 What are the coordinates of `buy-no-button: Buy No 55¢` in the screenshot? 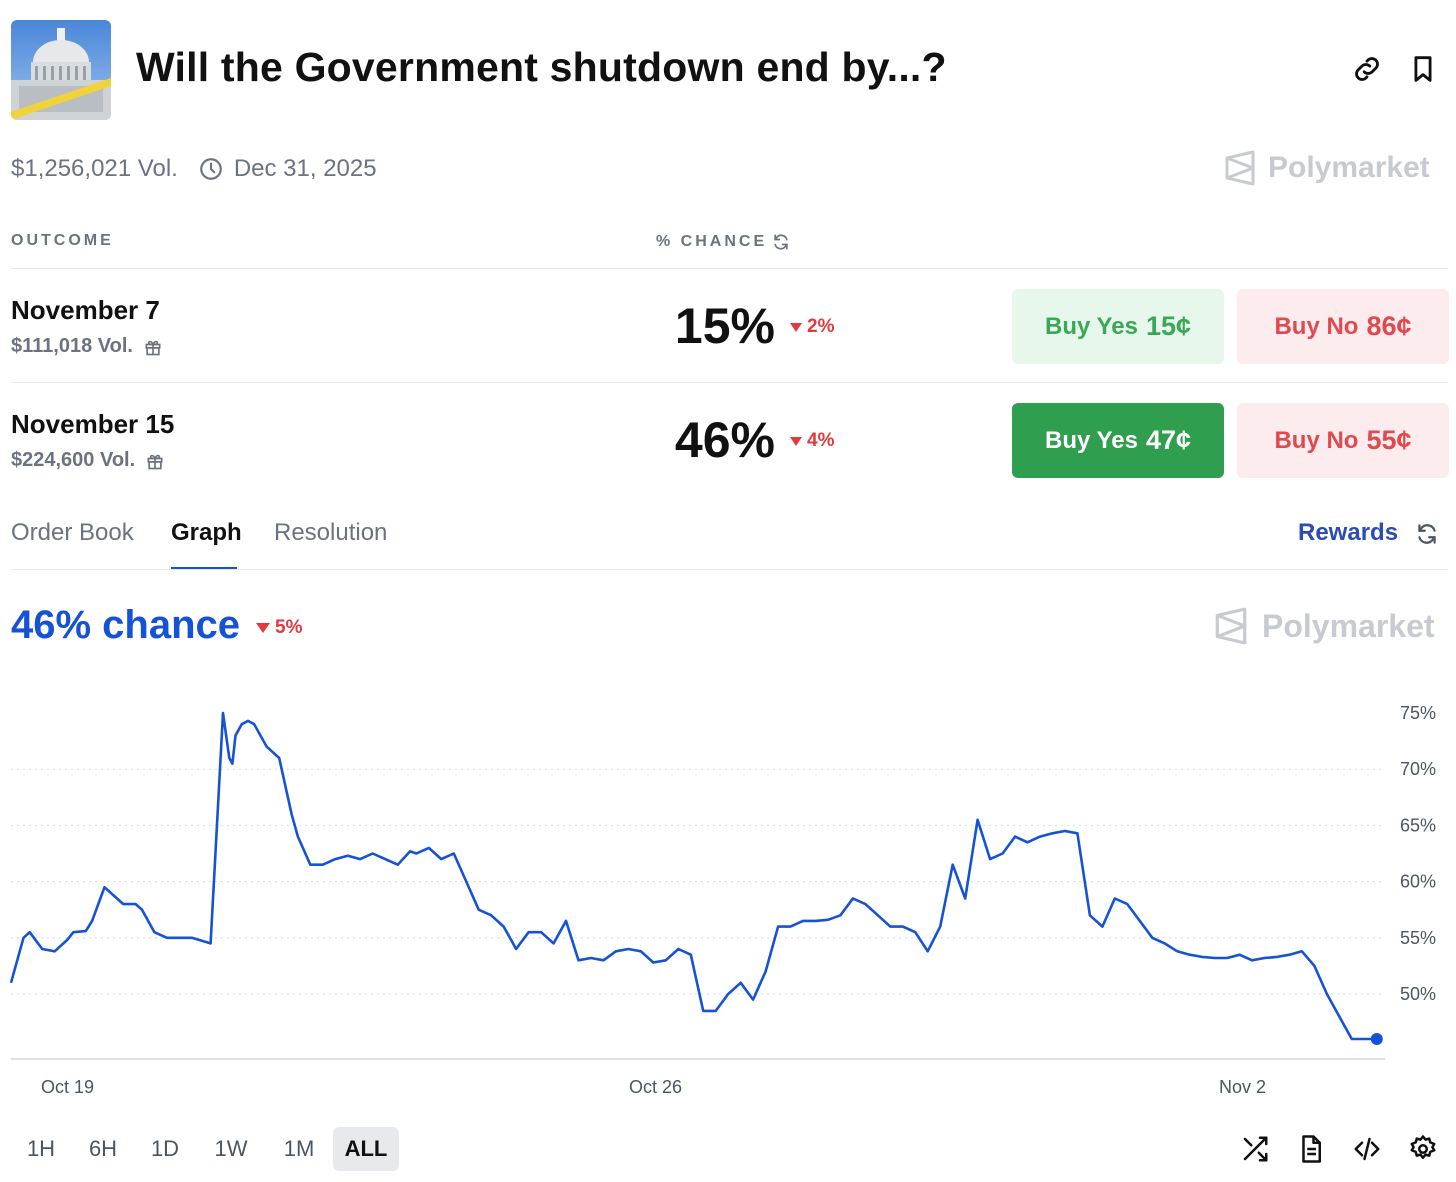 It's located at (1343, 440).